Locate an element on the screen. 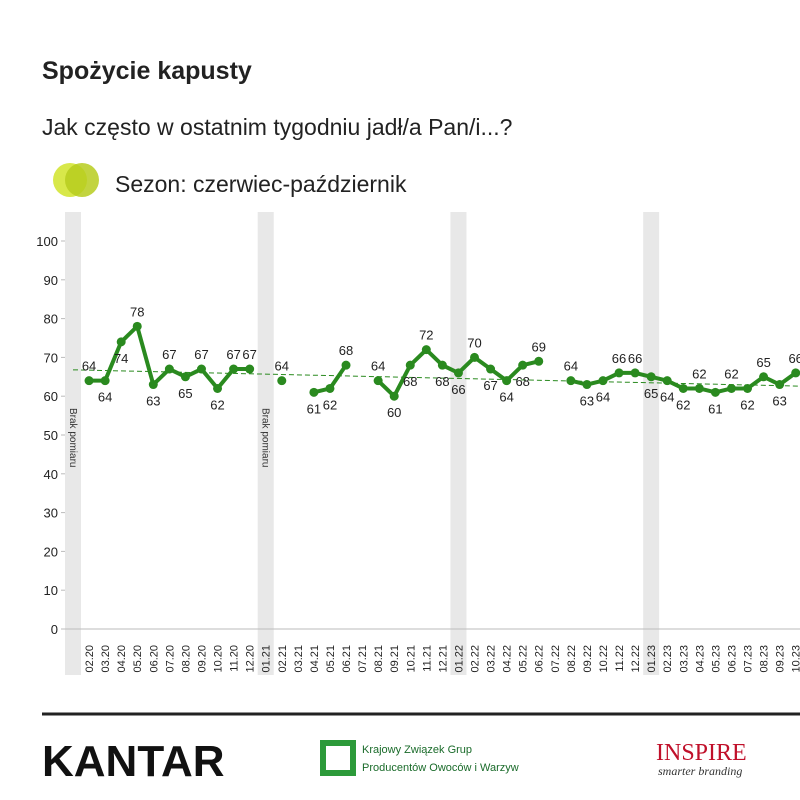 This screenshot has width=800, height=800. logo-inspire-sub: smarter branding is located at coordinates (700, 771).